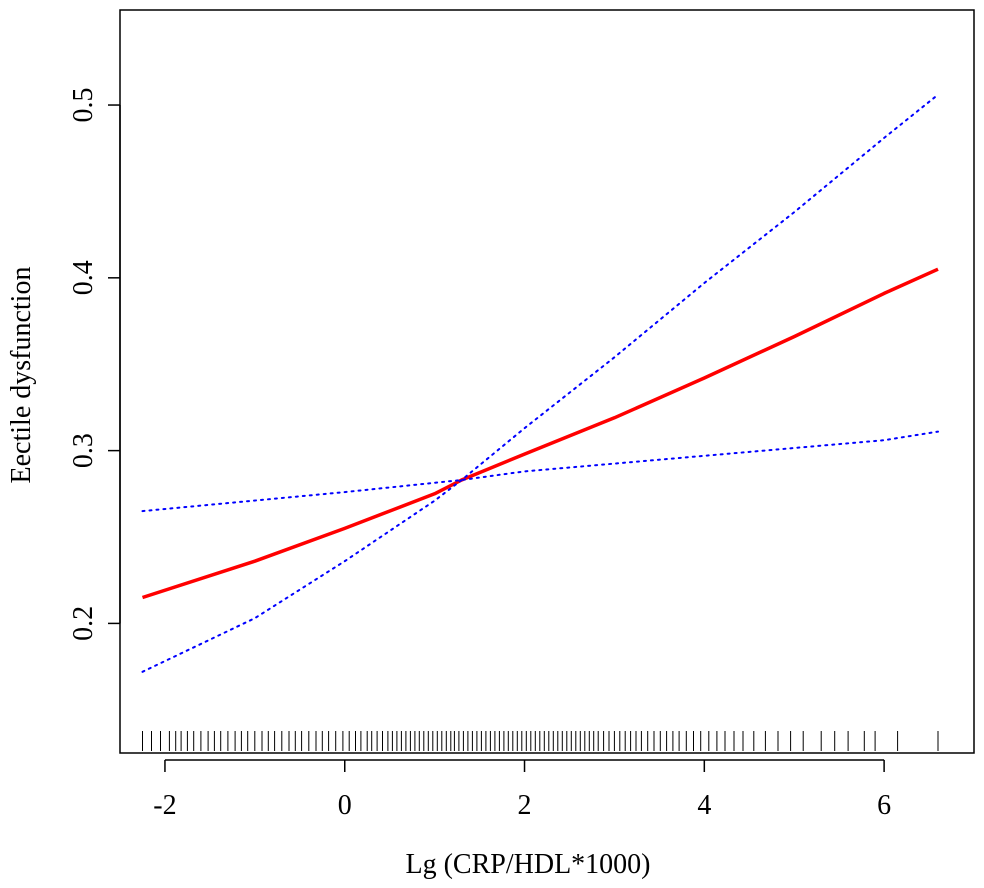 The width and height of the screenshot is (984, 888). What do you see at coordinates (94, 364) in the screenshot?
I see `y-axis: 0.2 0.3 0.4 0.5` at bounding box center [94, 364].